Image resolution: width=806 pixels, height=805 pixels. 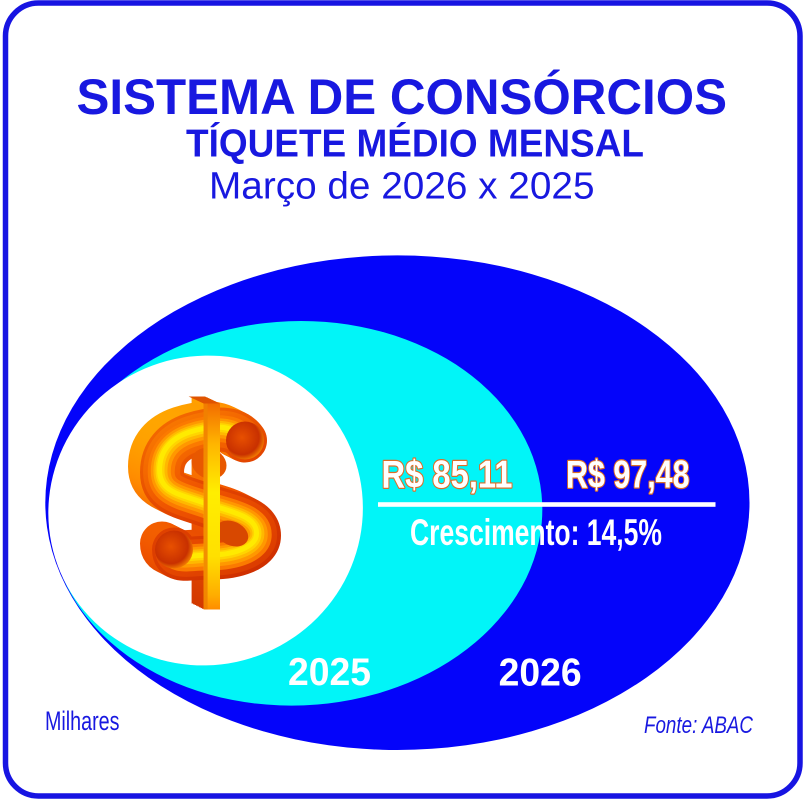 I want to click on svg-text: Crescimento: 14,5%, so click(x=536, y=532).